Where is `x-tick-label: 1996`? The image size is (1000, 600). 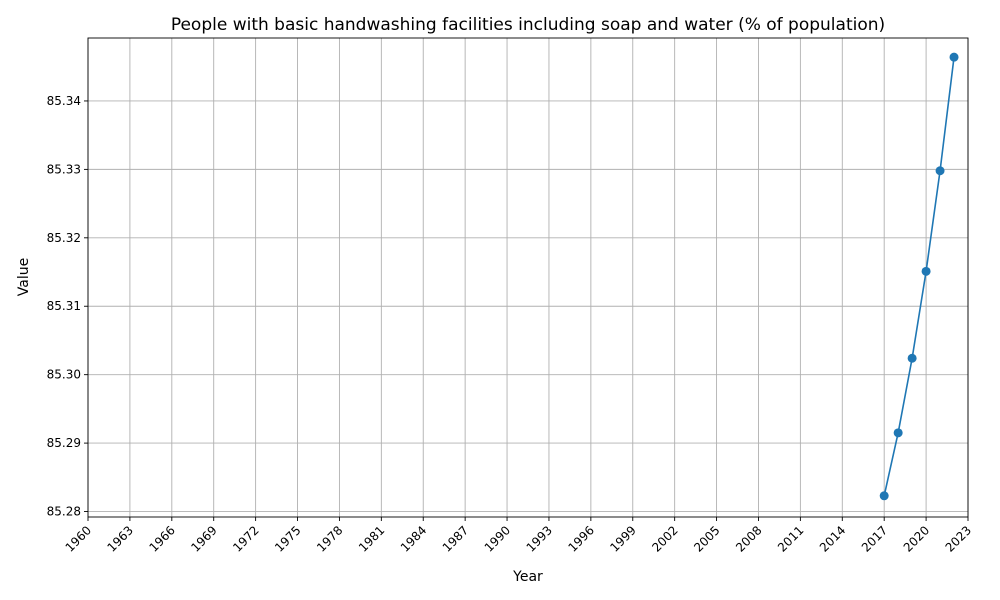 x-tick-label: 1996 is located at coordinates (580, 538).